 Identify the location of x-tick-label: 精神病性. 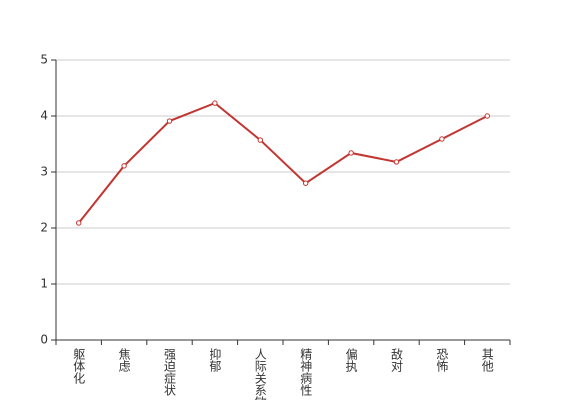
(306, 372).